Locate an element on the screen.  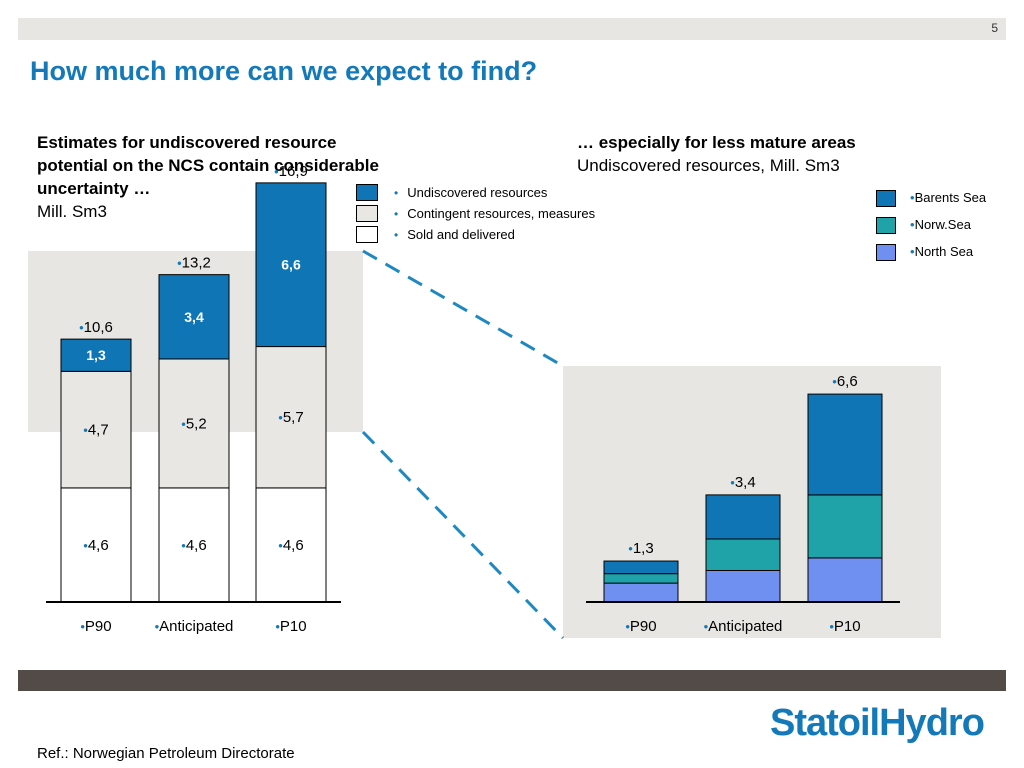
left-bar-value-label: 1,3 is located at coordinates (96, 355).